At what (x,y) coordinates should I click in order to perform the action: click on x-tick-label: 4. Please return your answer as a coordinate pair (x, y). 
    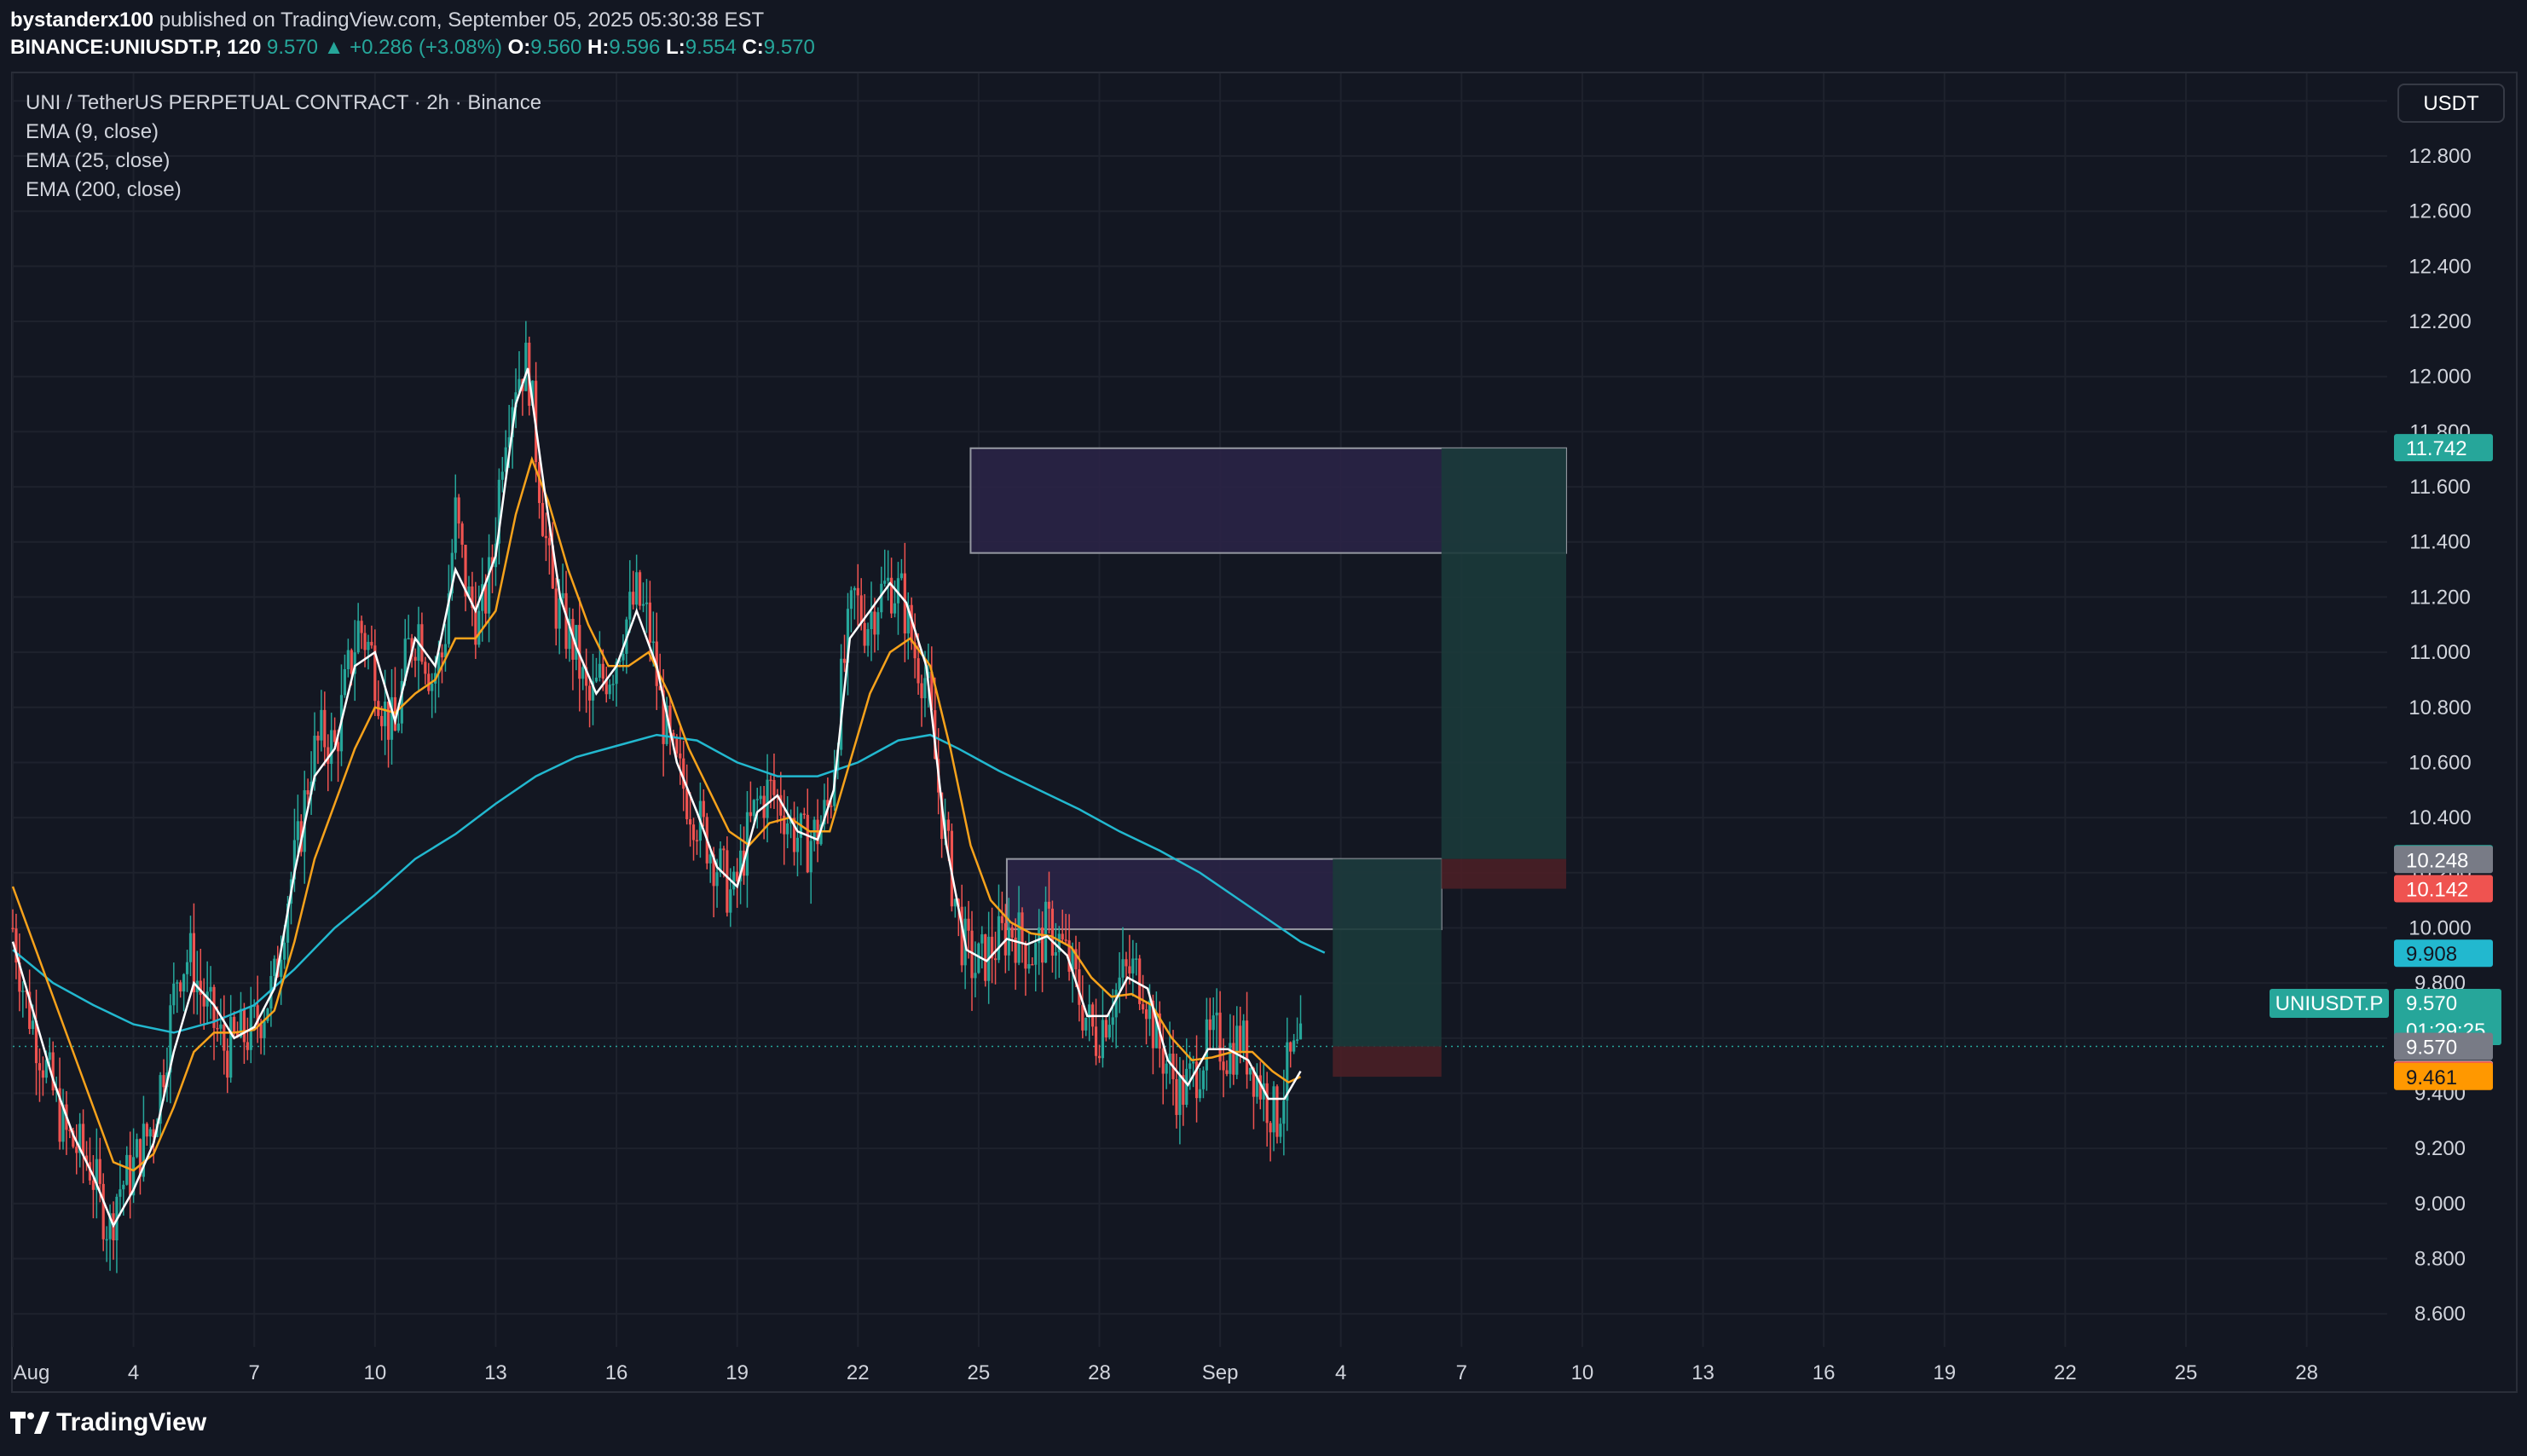
    Looking at the image, I should click on (1340, 1372).